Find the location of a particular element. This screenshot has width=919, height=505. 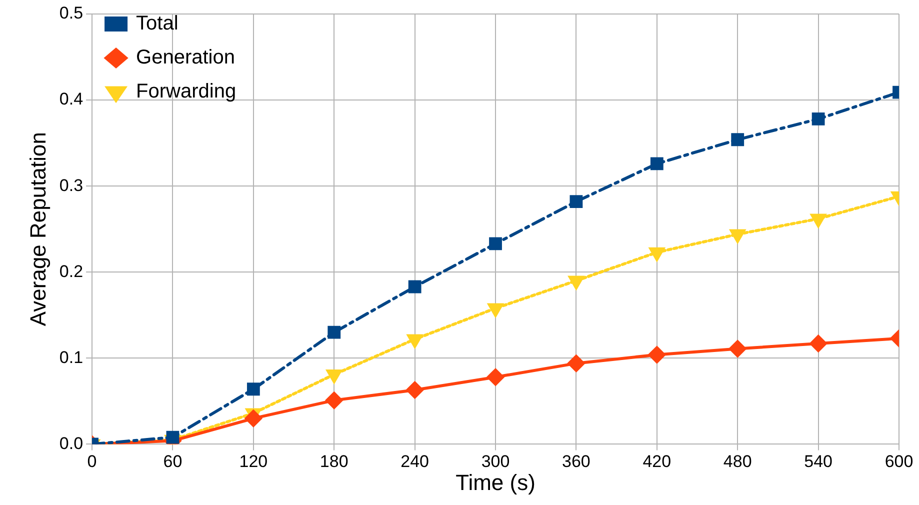

legend-label: Generation is located at coordinates (185, 57).